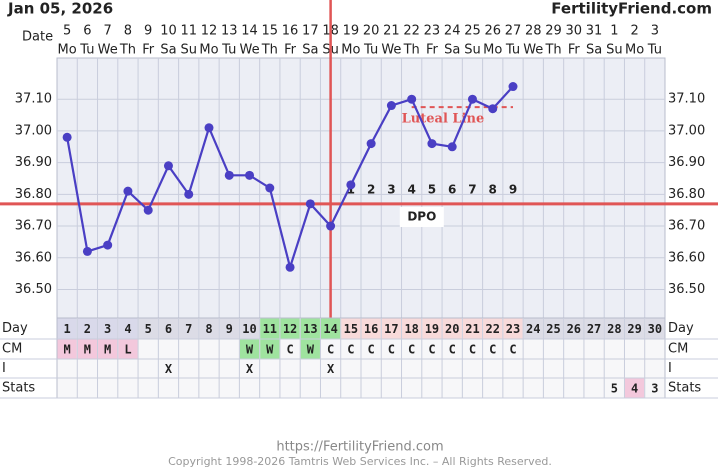 The height and width of the screenshot is (469, 718). Describe the element at coordinates (391, 329) in the screenshot. I see `days-cell: 17` at that location.